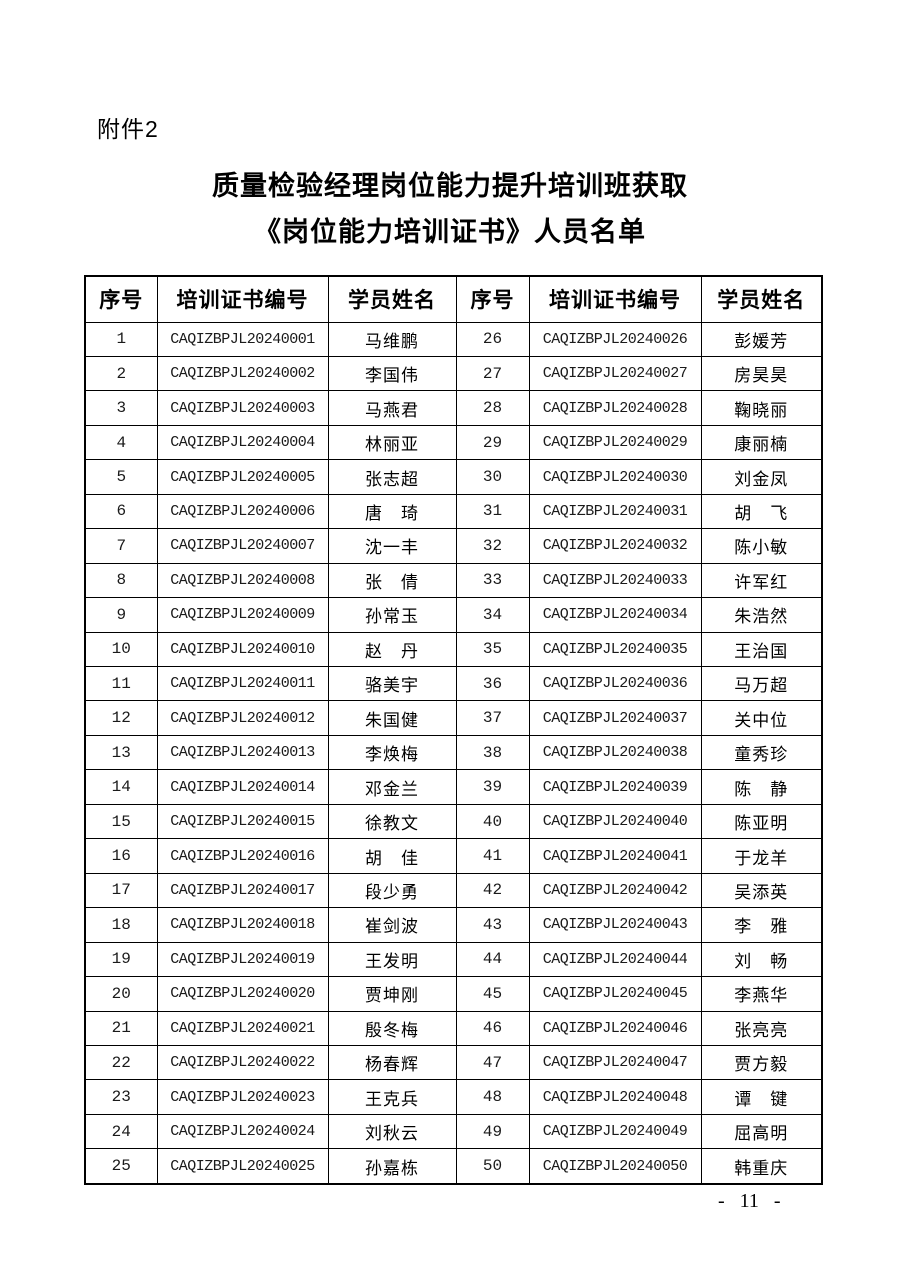 Image resolution: width=900 pixels, height=1273 pixels. Describe the element at coordinates (615, 856) in the screenshot. I see `certificate-number-cell: CAQIZBPJL20240041` at that location.